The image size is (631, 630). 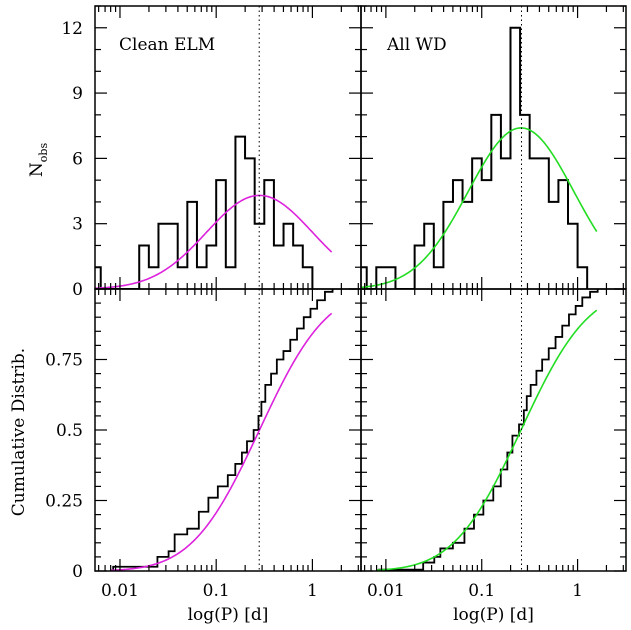 I want to click on y-axis-label-top-main: N, so click(x=37, y=169).